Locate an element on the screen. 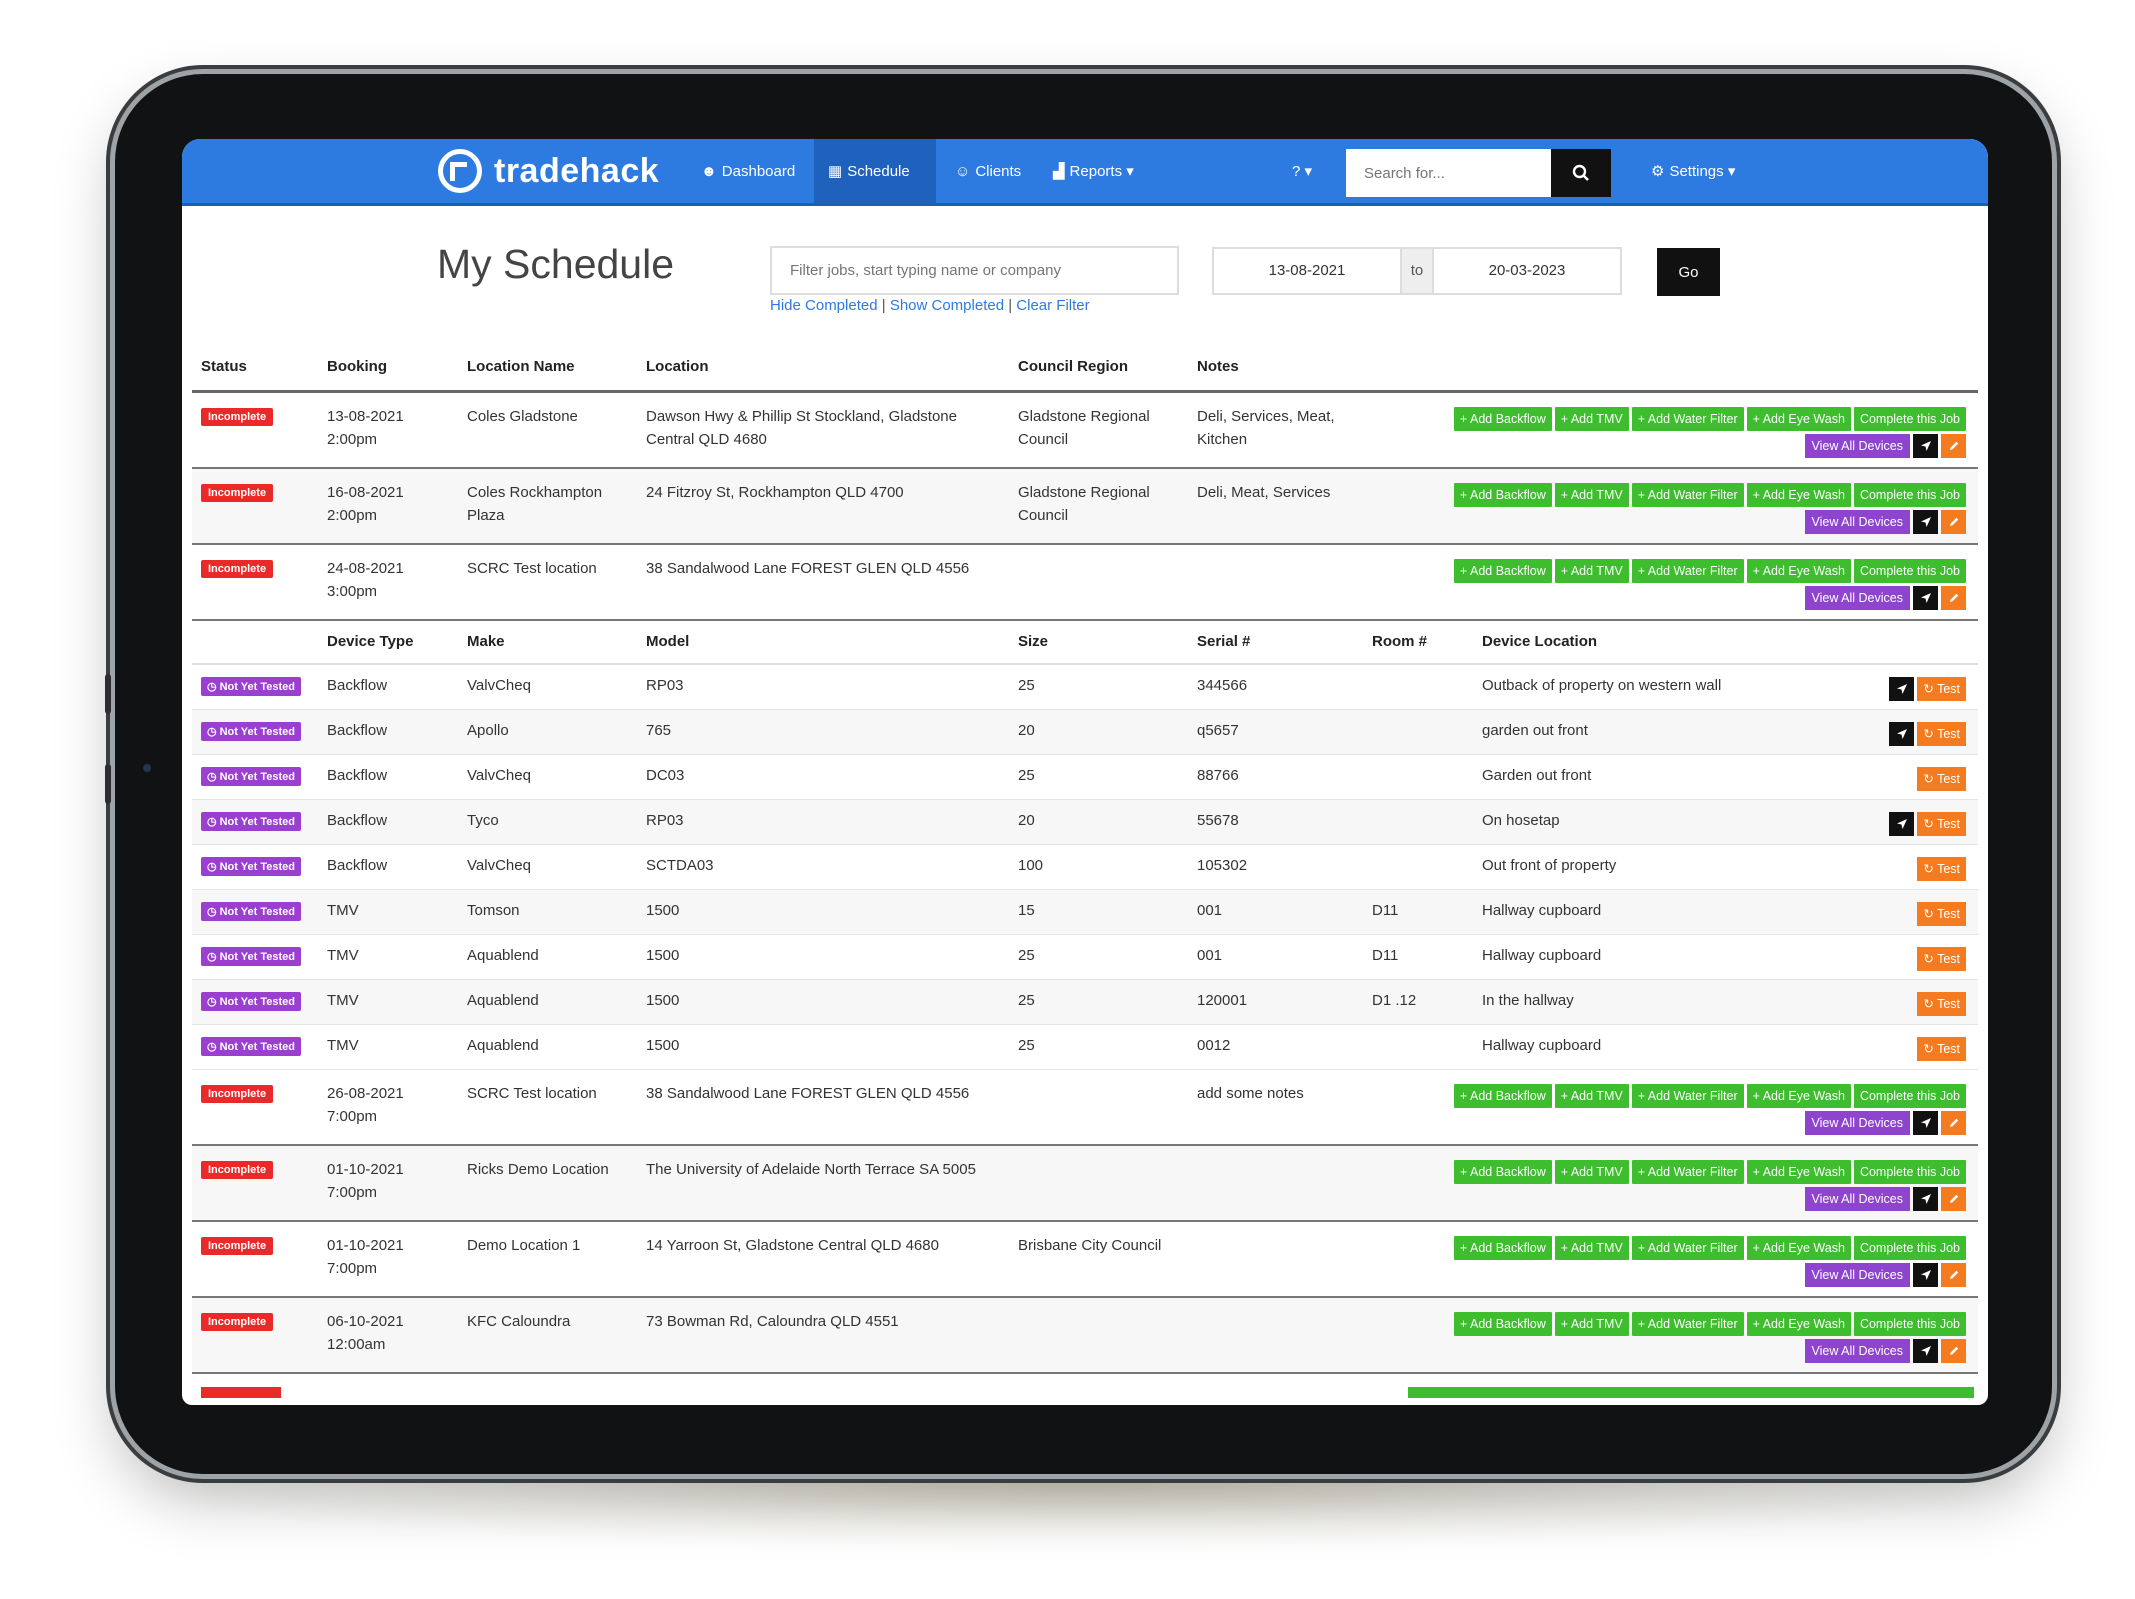 This screenshot has width=2135, height=1599. device-type: Backflow is located at coordinates (357, 865).